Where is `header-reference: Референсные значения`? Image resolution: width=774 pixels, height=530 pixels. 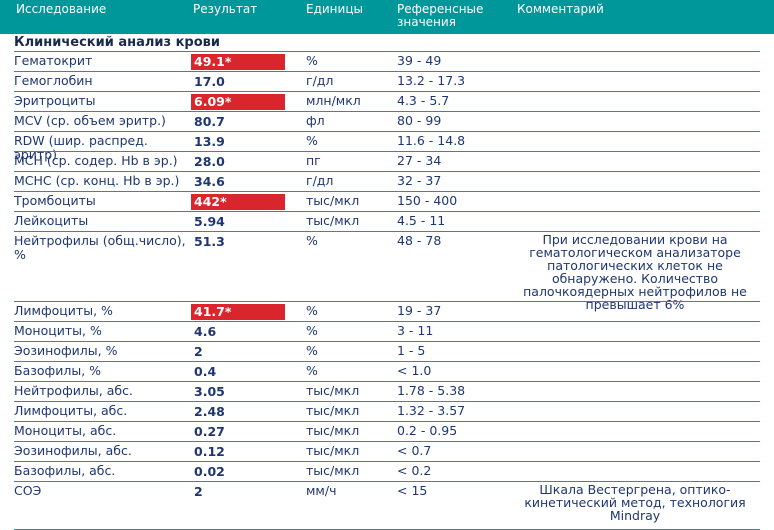 header-reference: Референсные значения is located at coordinates (447, 16).